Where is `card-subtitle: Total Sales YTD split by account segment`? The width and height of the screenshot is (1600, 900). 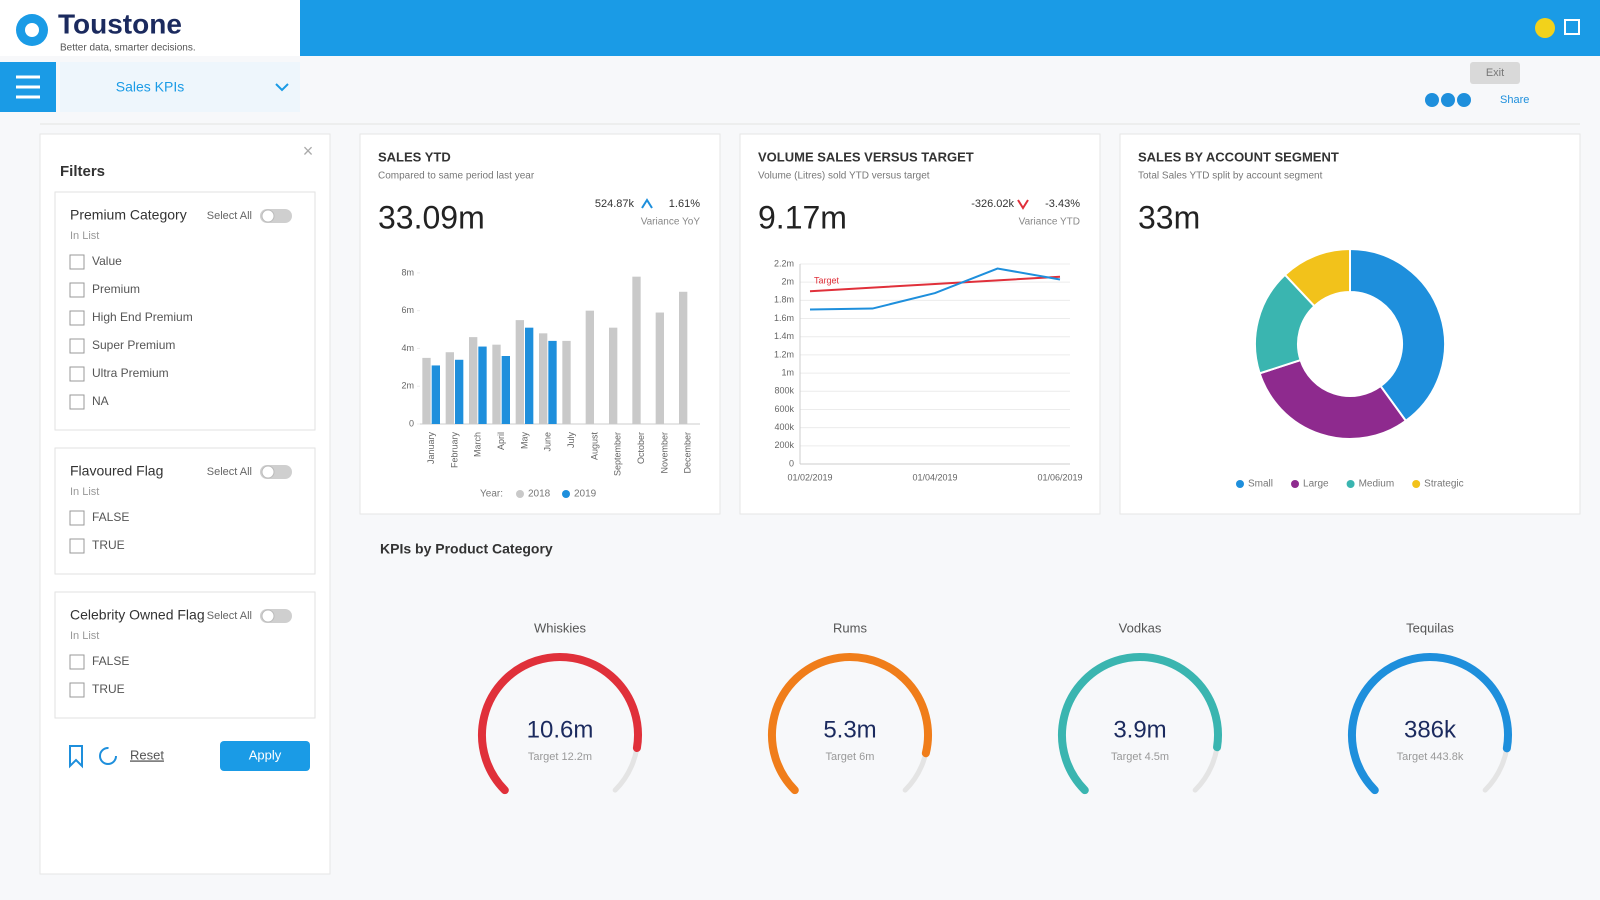 card-subtitle: Total Sales YTD split by account segment is located at coordinates (1230, 176).